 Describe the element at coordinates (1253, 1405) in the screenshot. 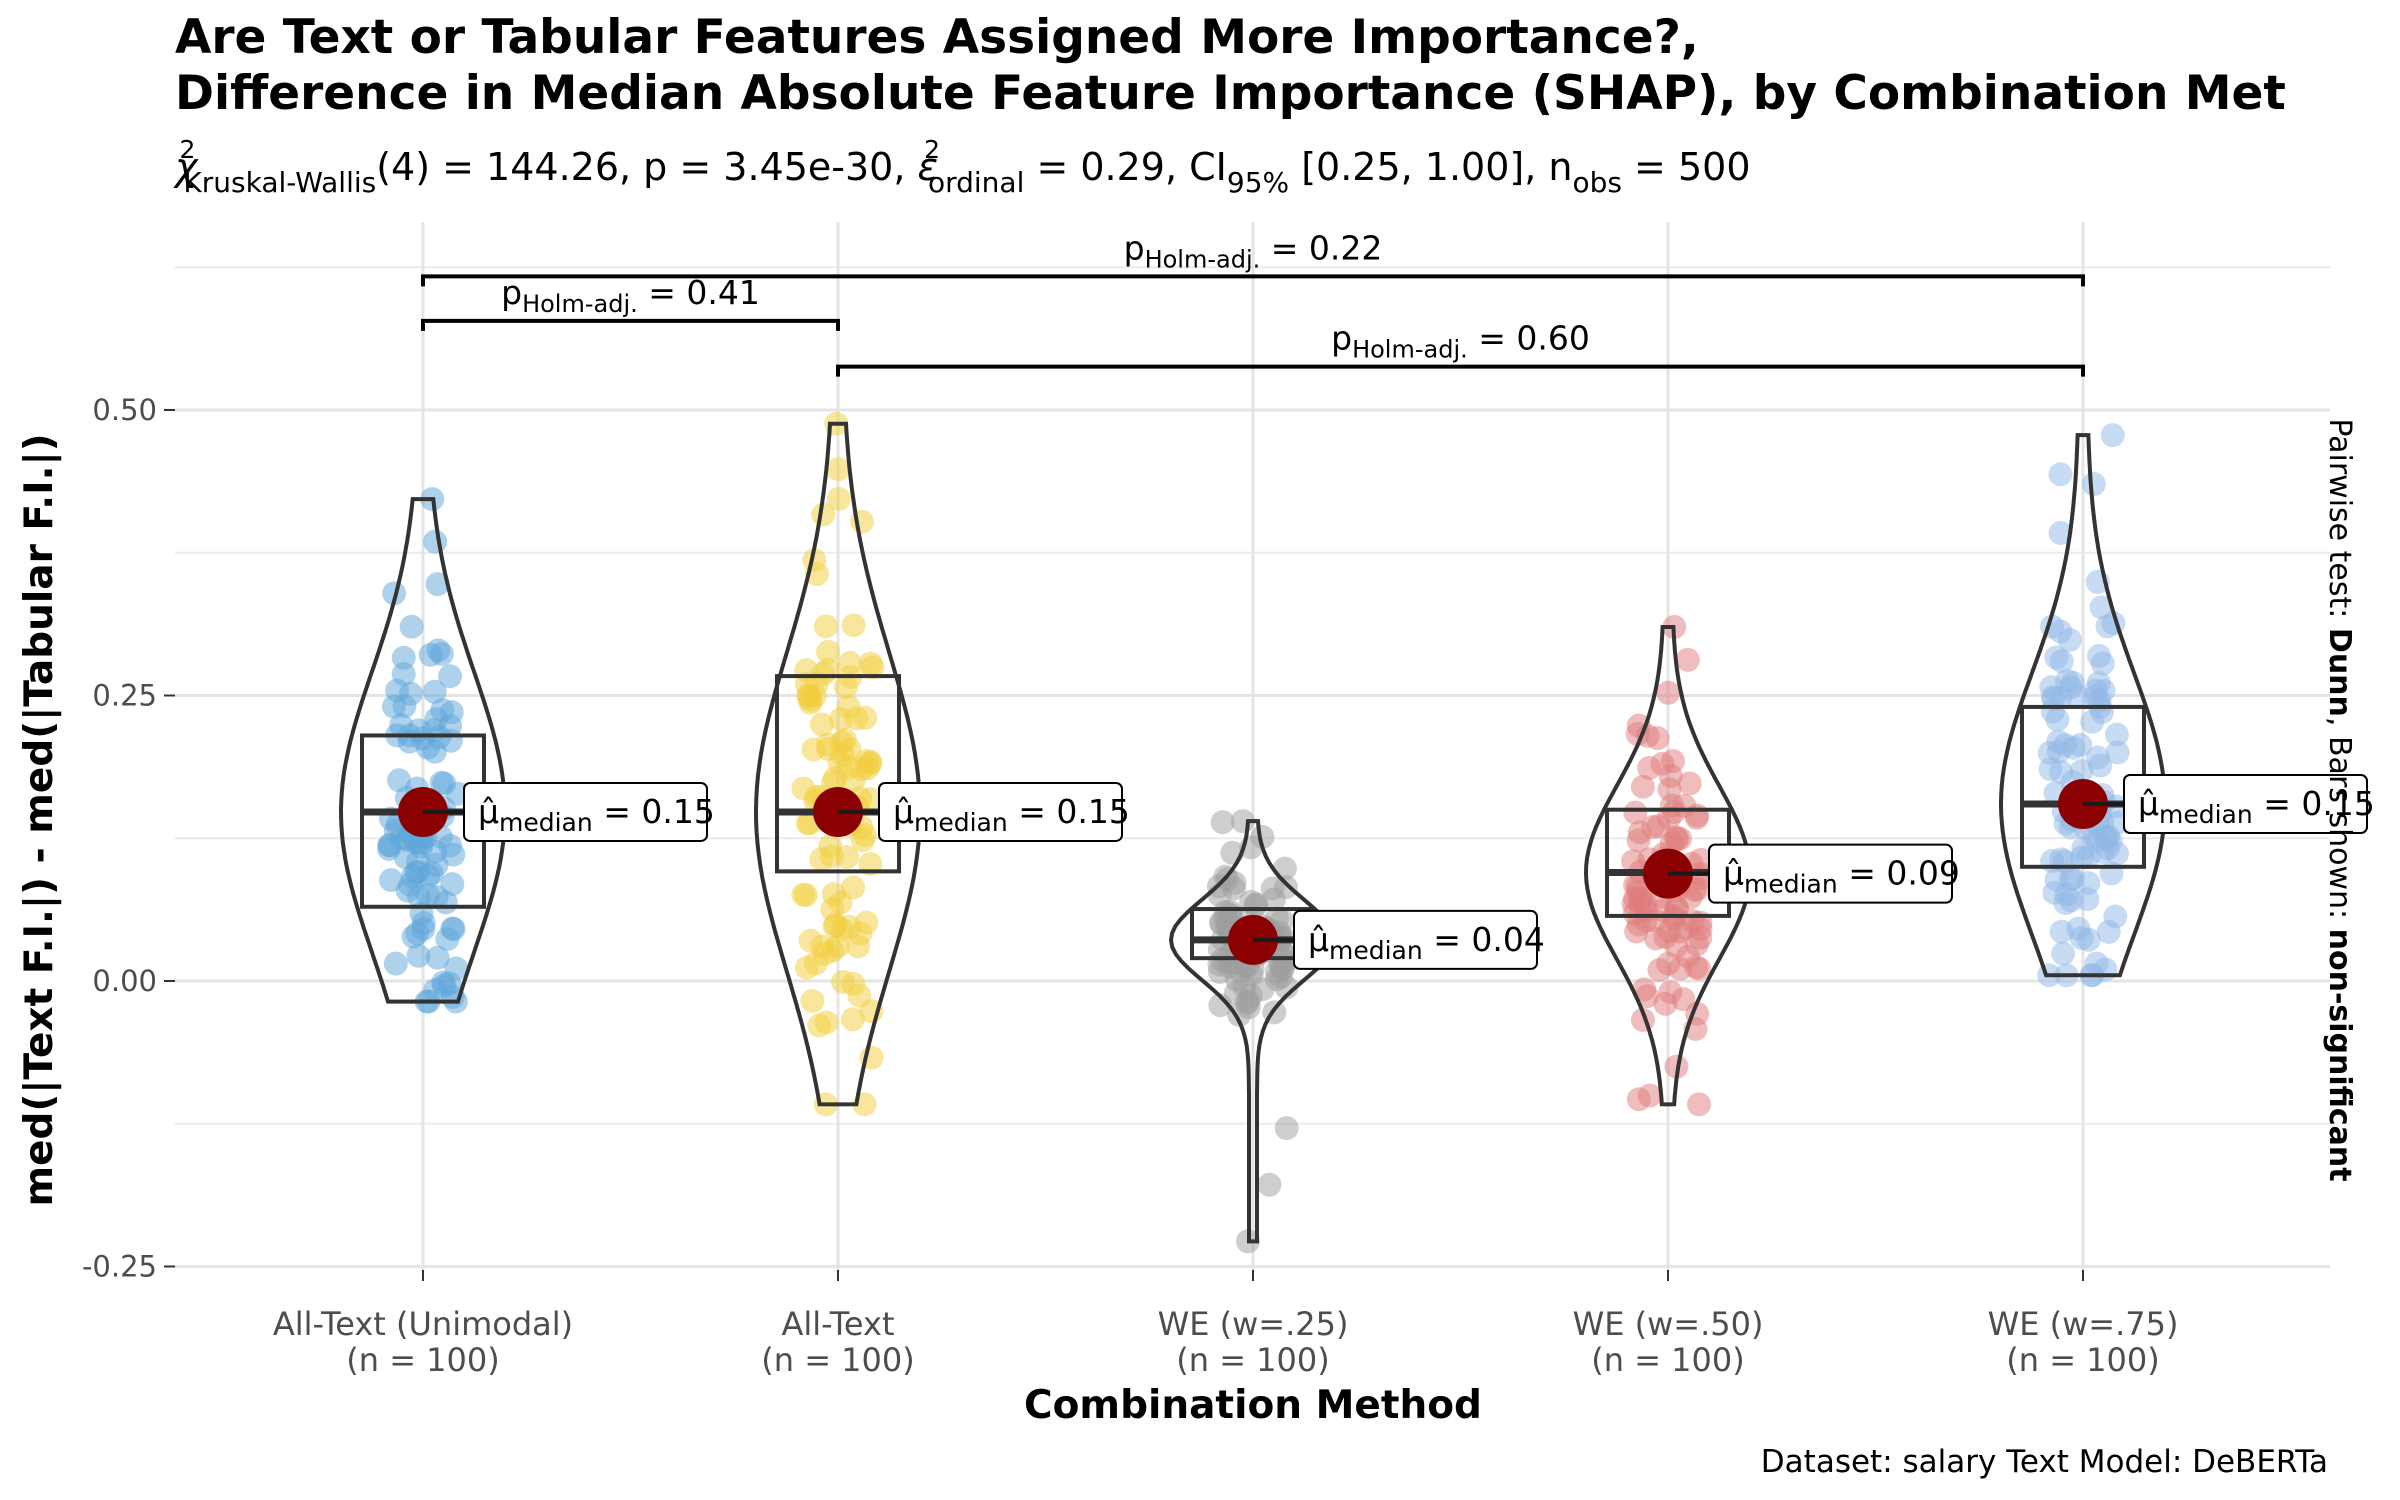

I see `x-axis-title: Combination Method` at that location.